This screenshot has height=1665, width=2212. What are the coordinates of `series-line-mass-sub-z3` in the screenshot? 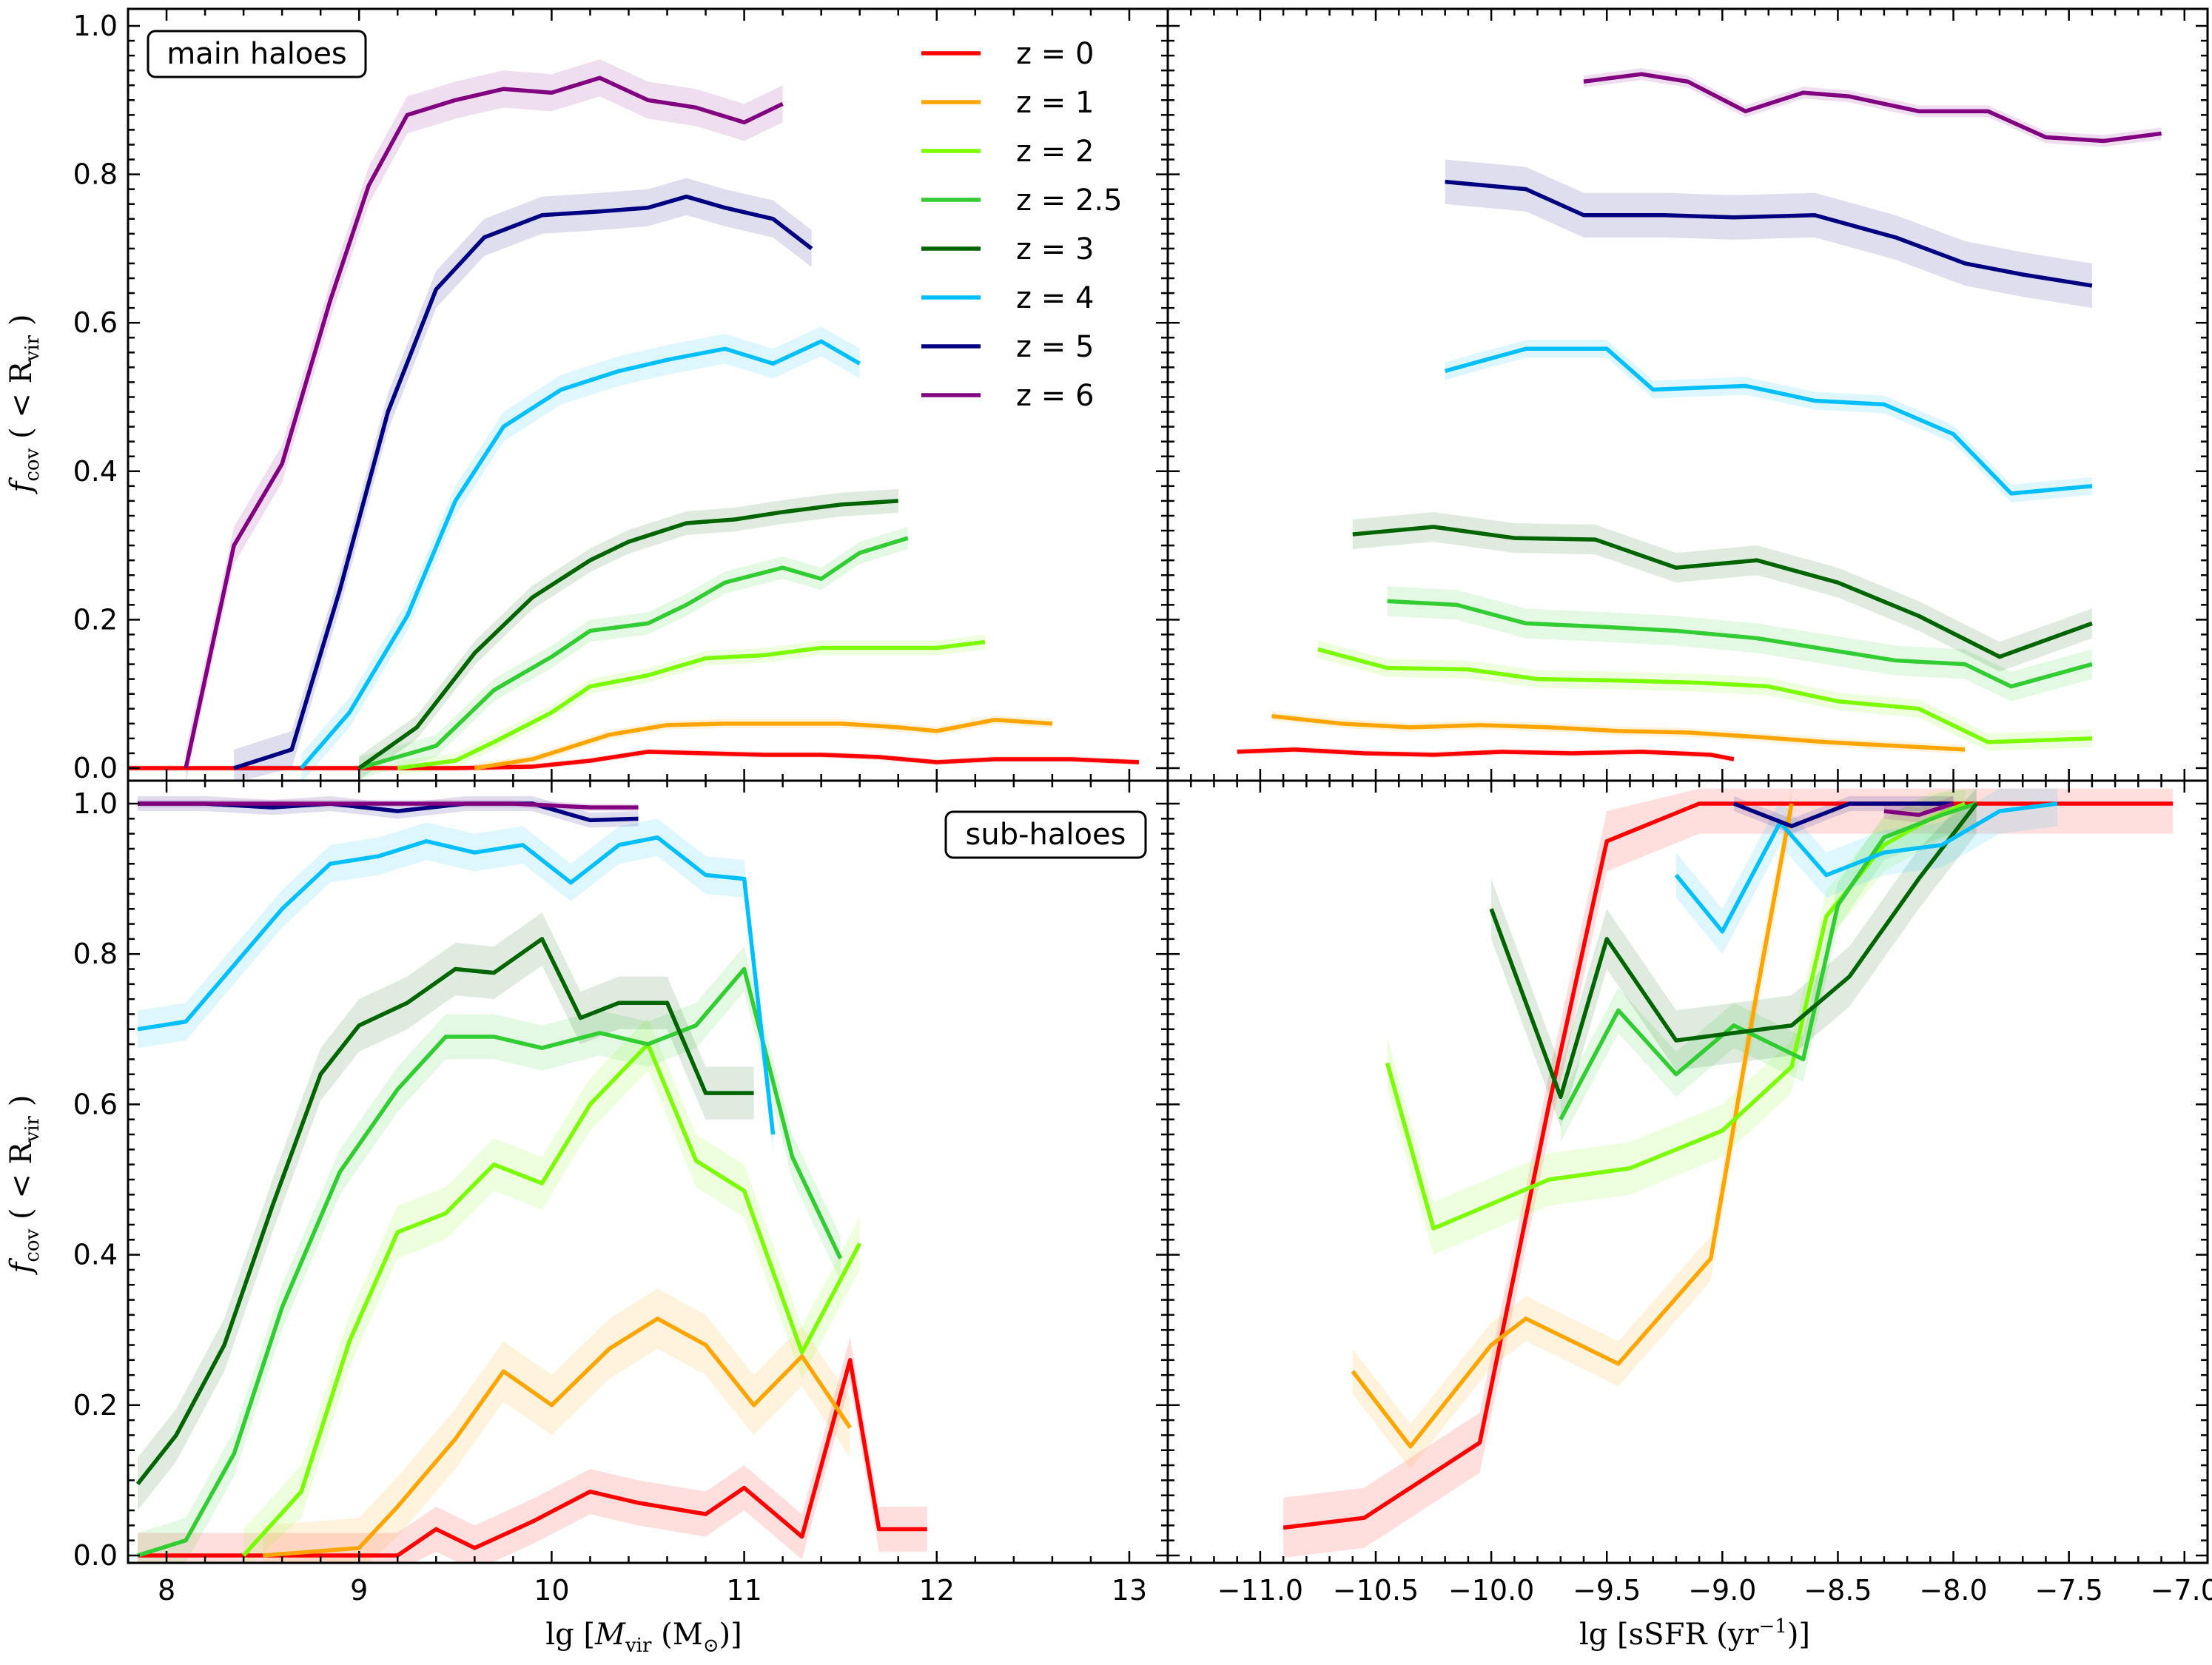 It's located at (445, 1211).